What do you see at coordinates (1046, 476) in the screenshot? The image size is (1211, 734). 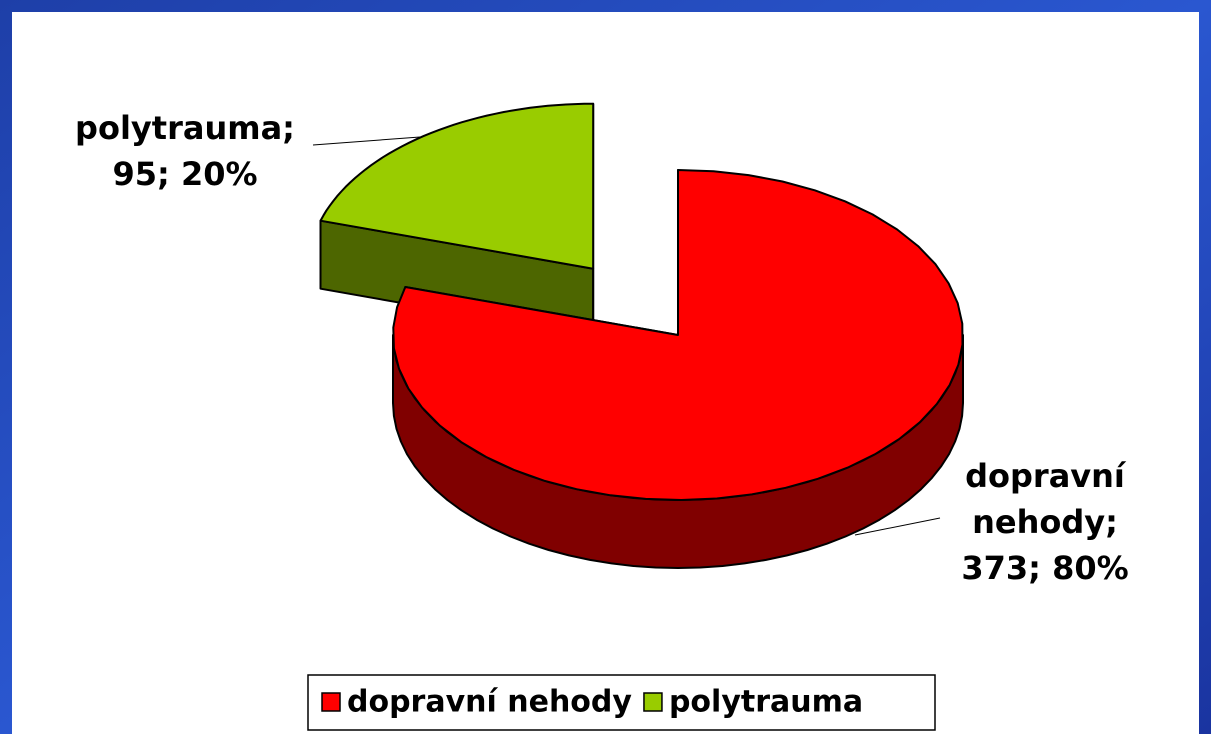 I see `data-label-line: dopravní` at bounding box center [1046, 476].